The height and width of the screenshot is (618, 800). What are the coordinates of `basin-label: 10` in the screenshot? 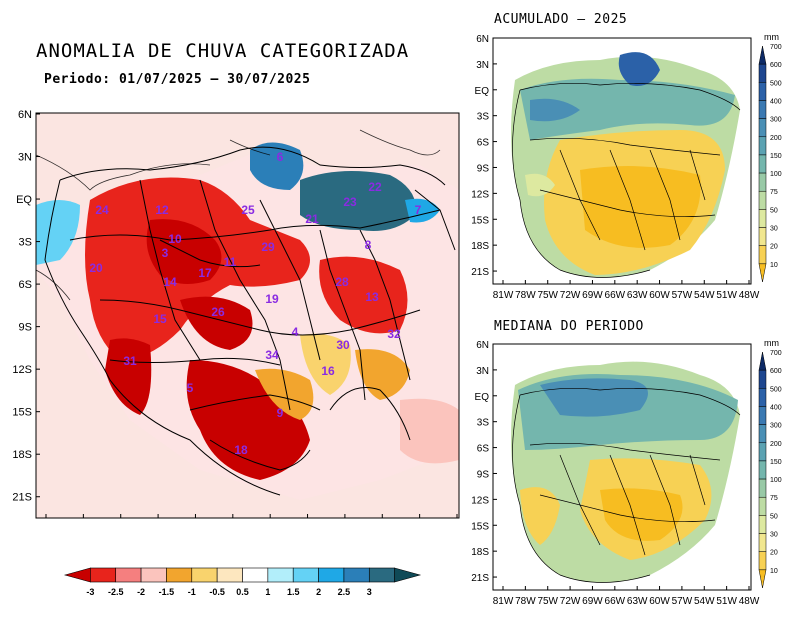 It's located at (175, 239).